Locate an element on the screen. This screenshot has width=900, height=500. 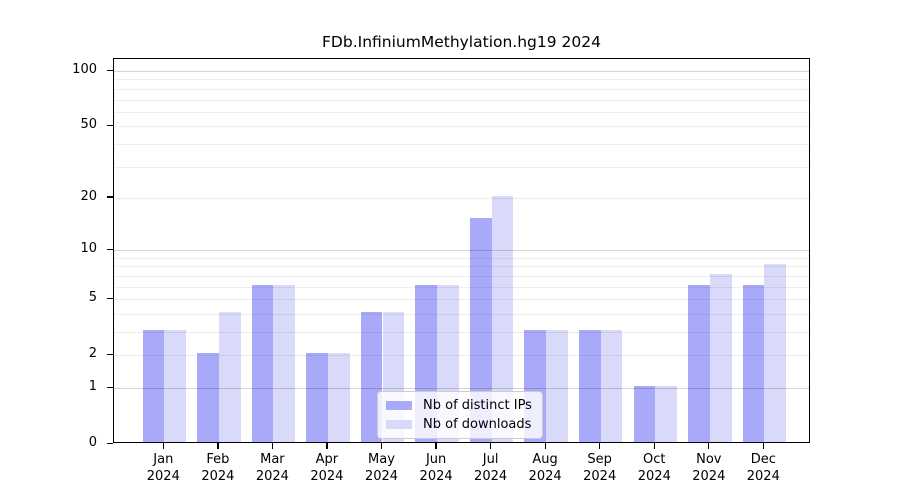
bar-apr-downloads is located at coordinates (338, 397).